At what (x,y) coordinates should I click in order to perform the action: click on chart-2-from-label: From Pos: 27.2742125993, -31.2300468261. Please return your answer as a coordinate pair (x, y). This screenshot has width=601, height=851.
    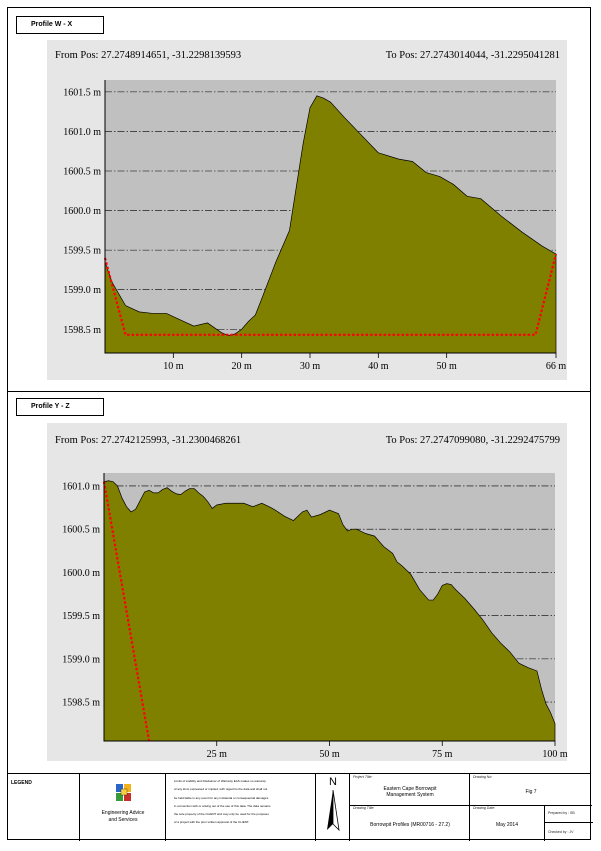
    Looking at the image, I should click on (148, 440).